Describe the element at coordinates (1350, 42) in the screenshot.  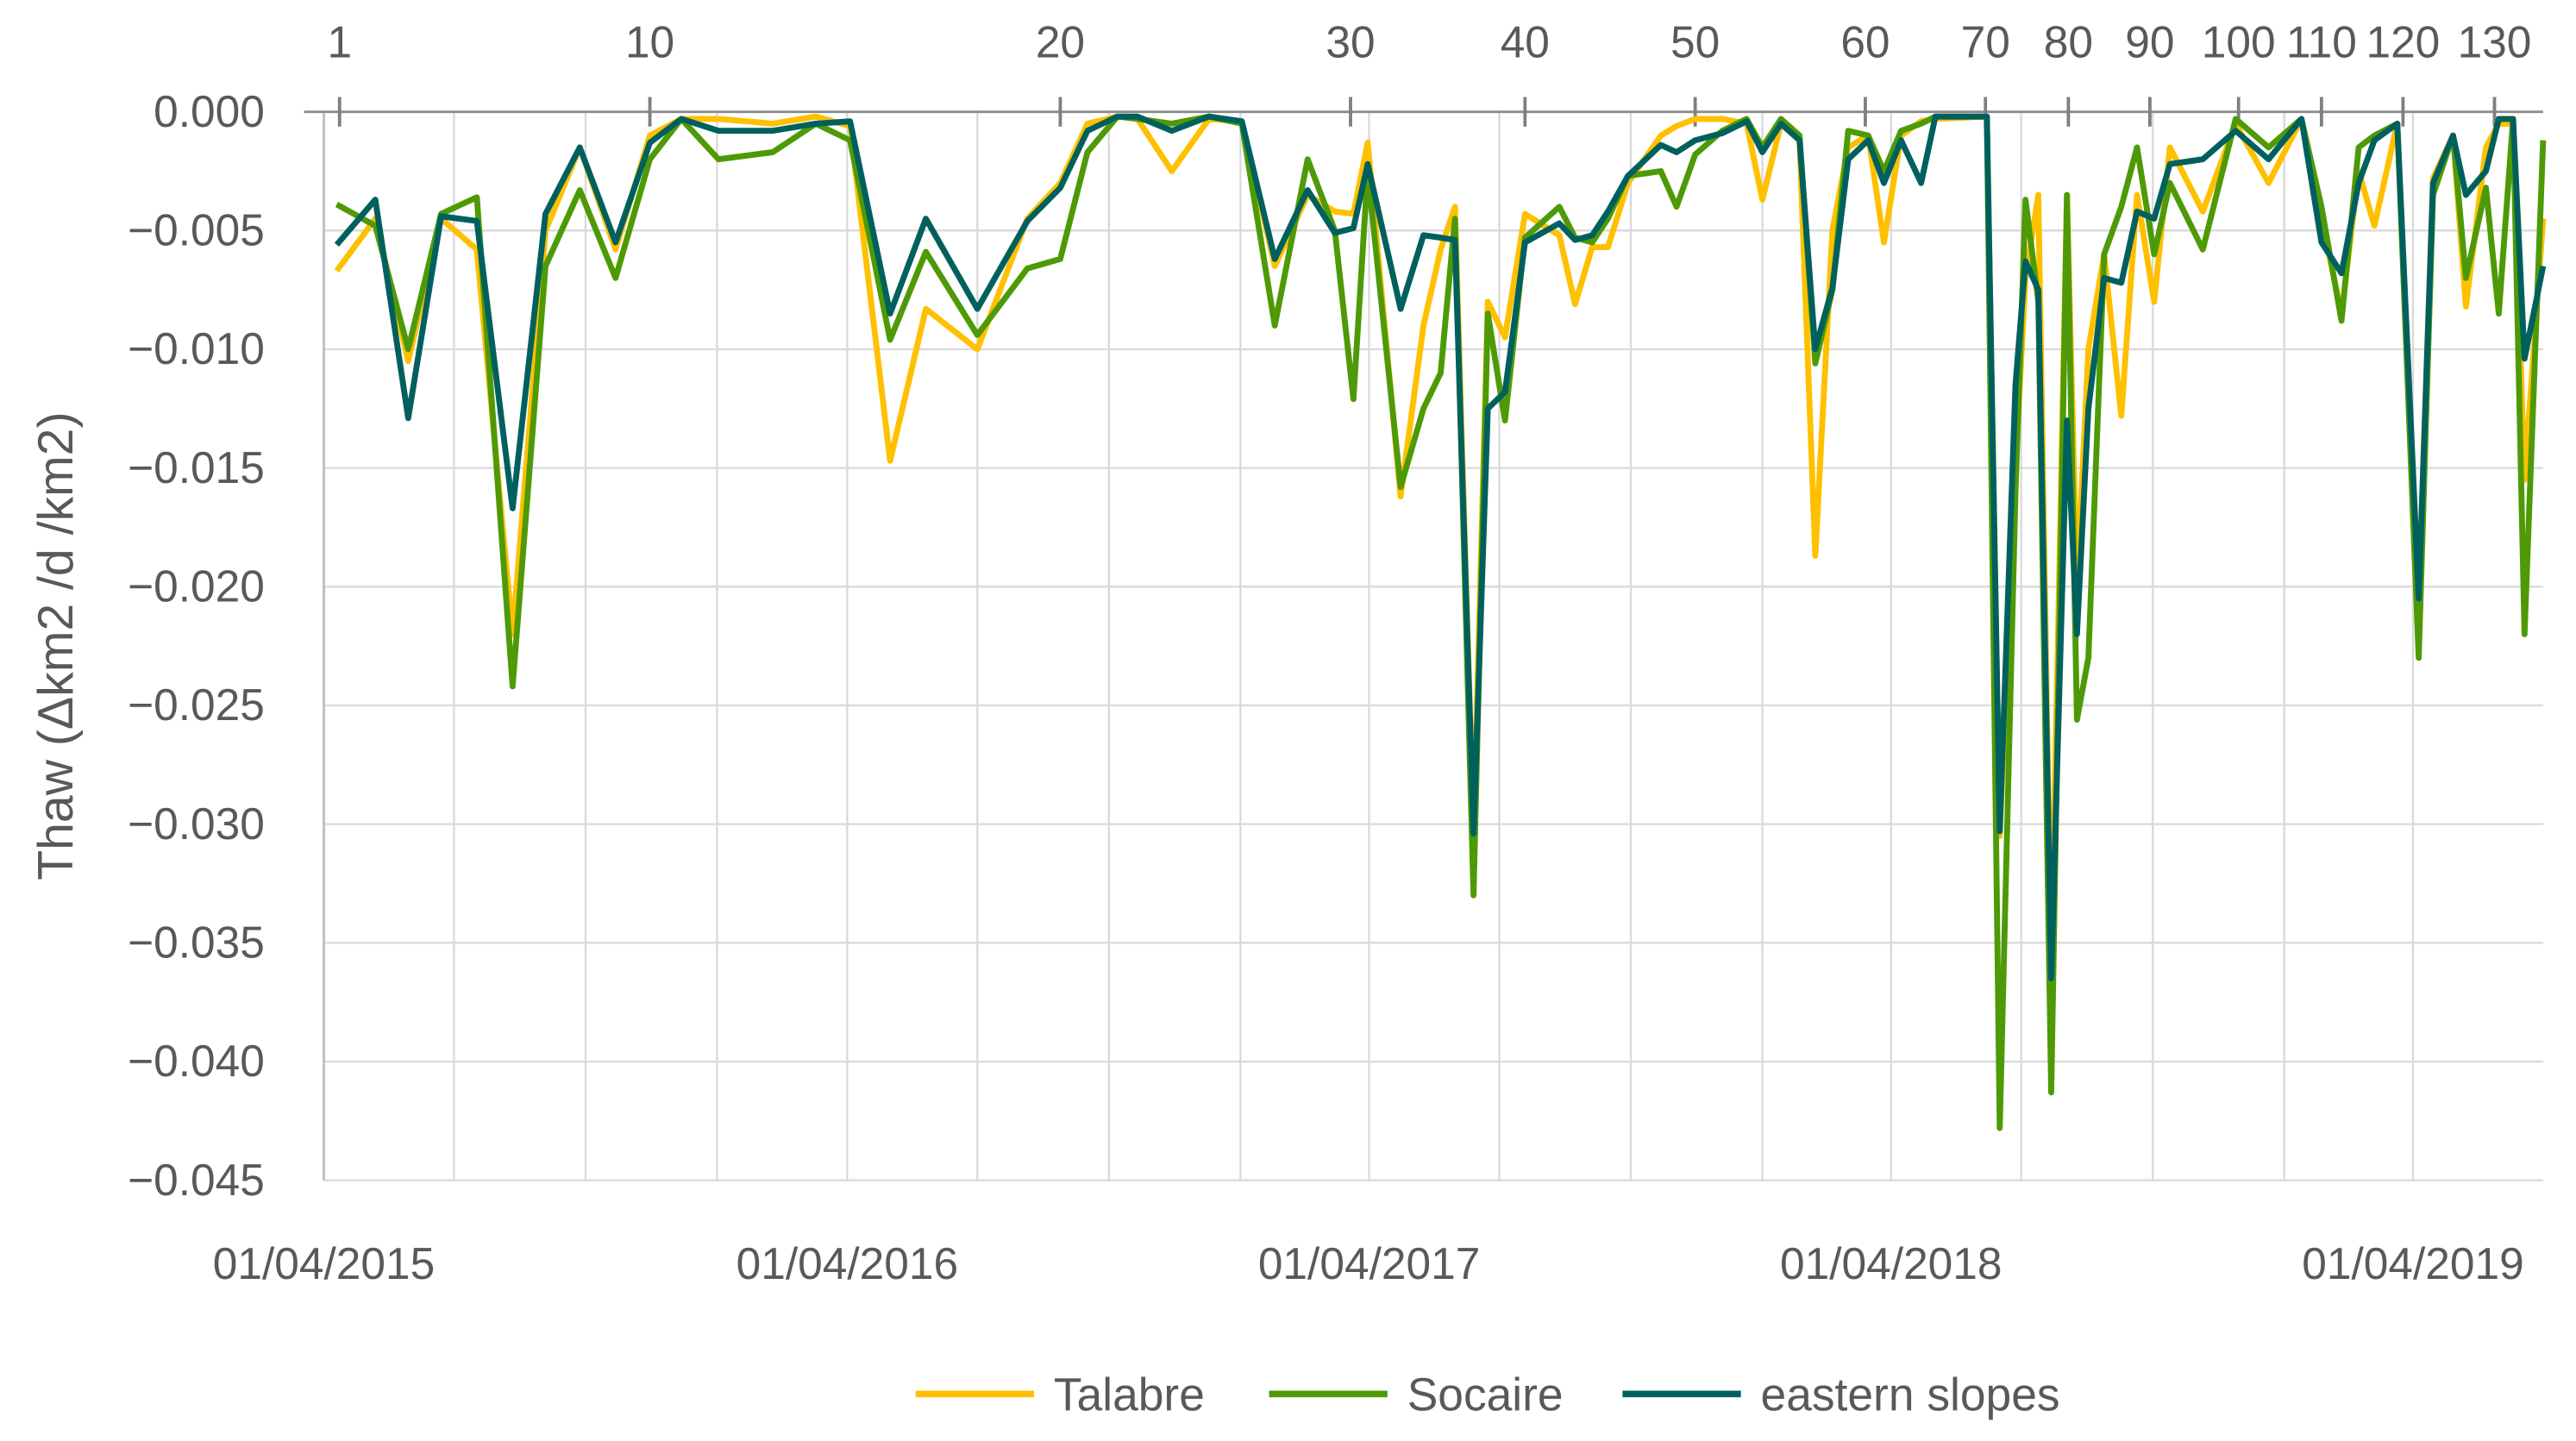
I see `x2-tick-label: 30` at that location.